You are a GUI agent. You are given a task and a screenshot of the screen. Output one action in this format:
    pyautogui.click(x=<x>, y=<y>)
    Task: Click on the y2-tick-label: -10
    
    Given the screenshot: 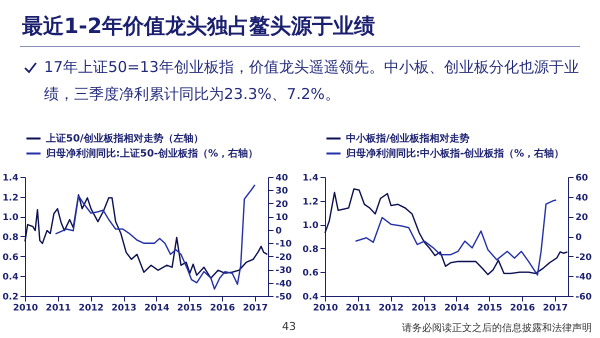 What is the action you would take?
    pyautogui.click(x=284, y=245)
    